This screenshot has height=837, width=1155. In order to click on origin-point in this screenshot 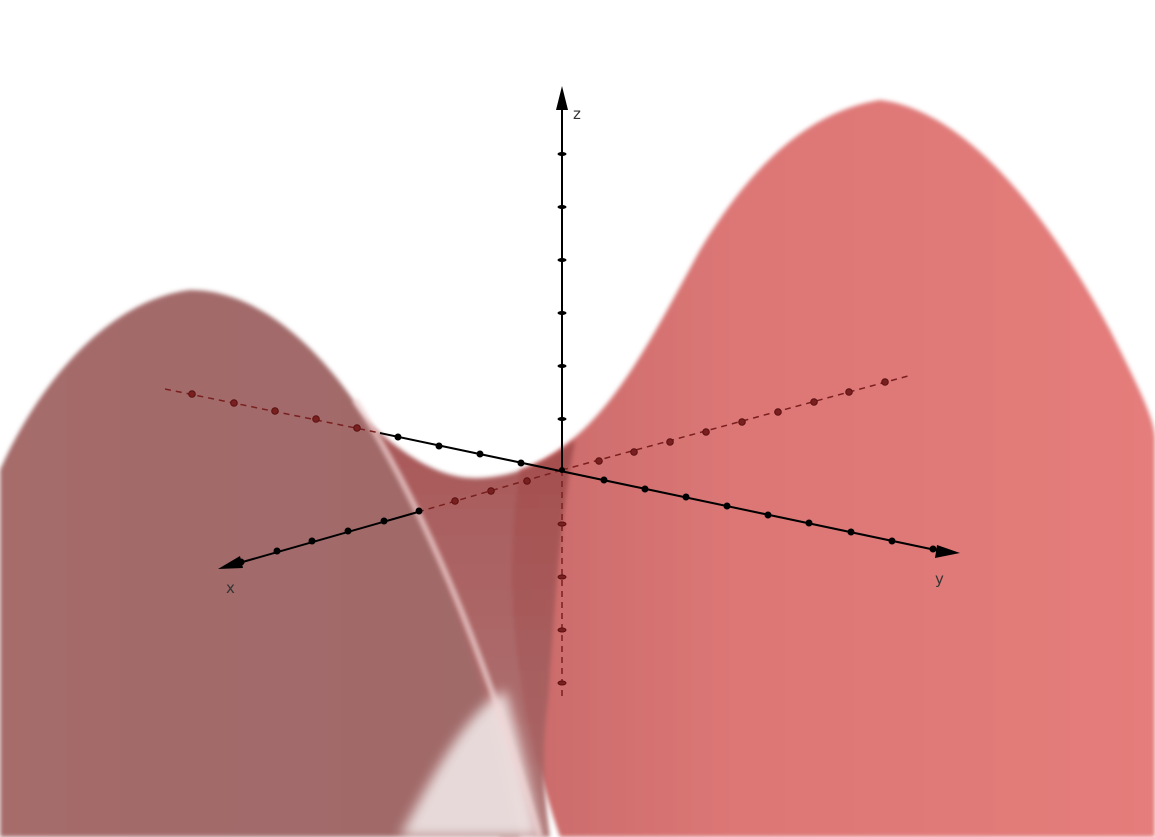, I will do `click(562, 470)`.